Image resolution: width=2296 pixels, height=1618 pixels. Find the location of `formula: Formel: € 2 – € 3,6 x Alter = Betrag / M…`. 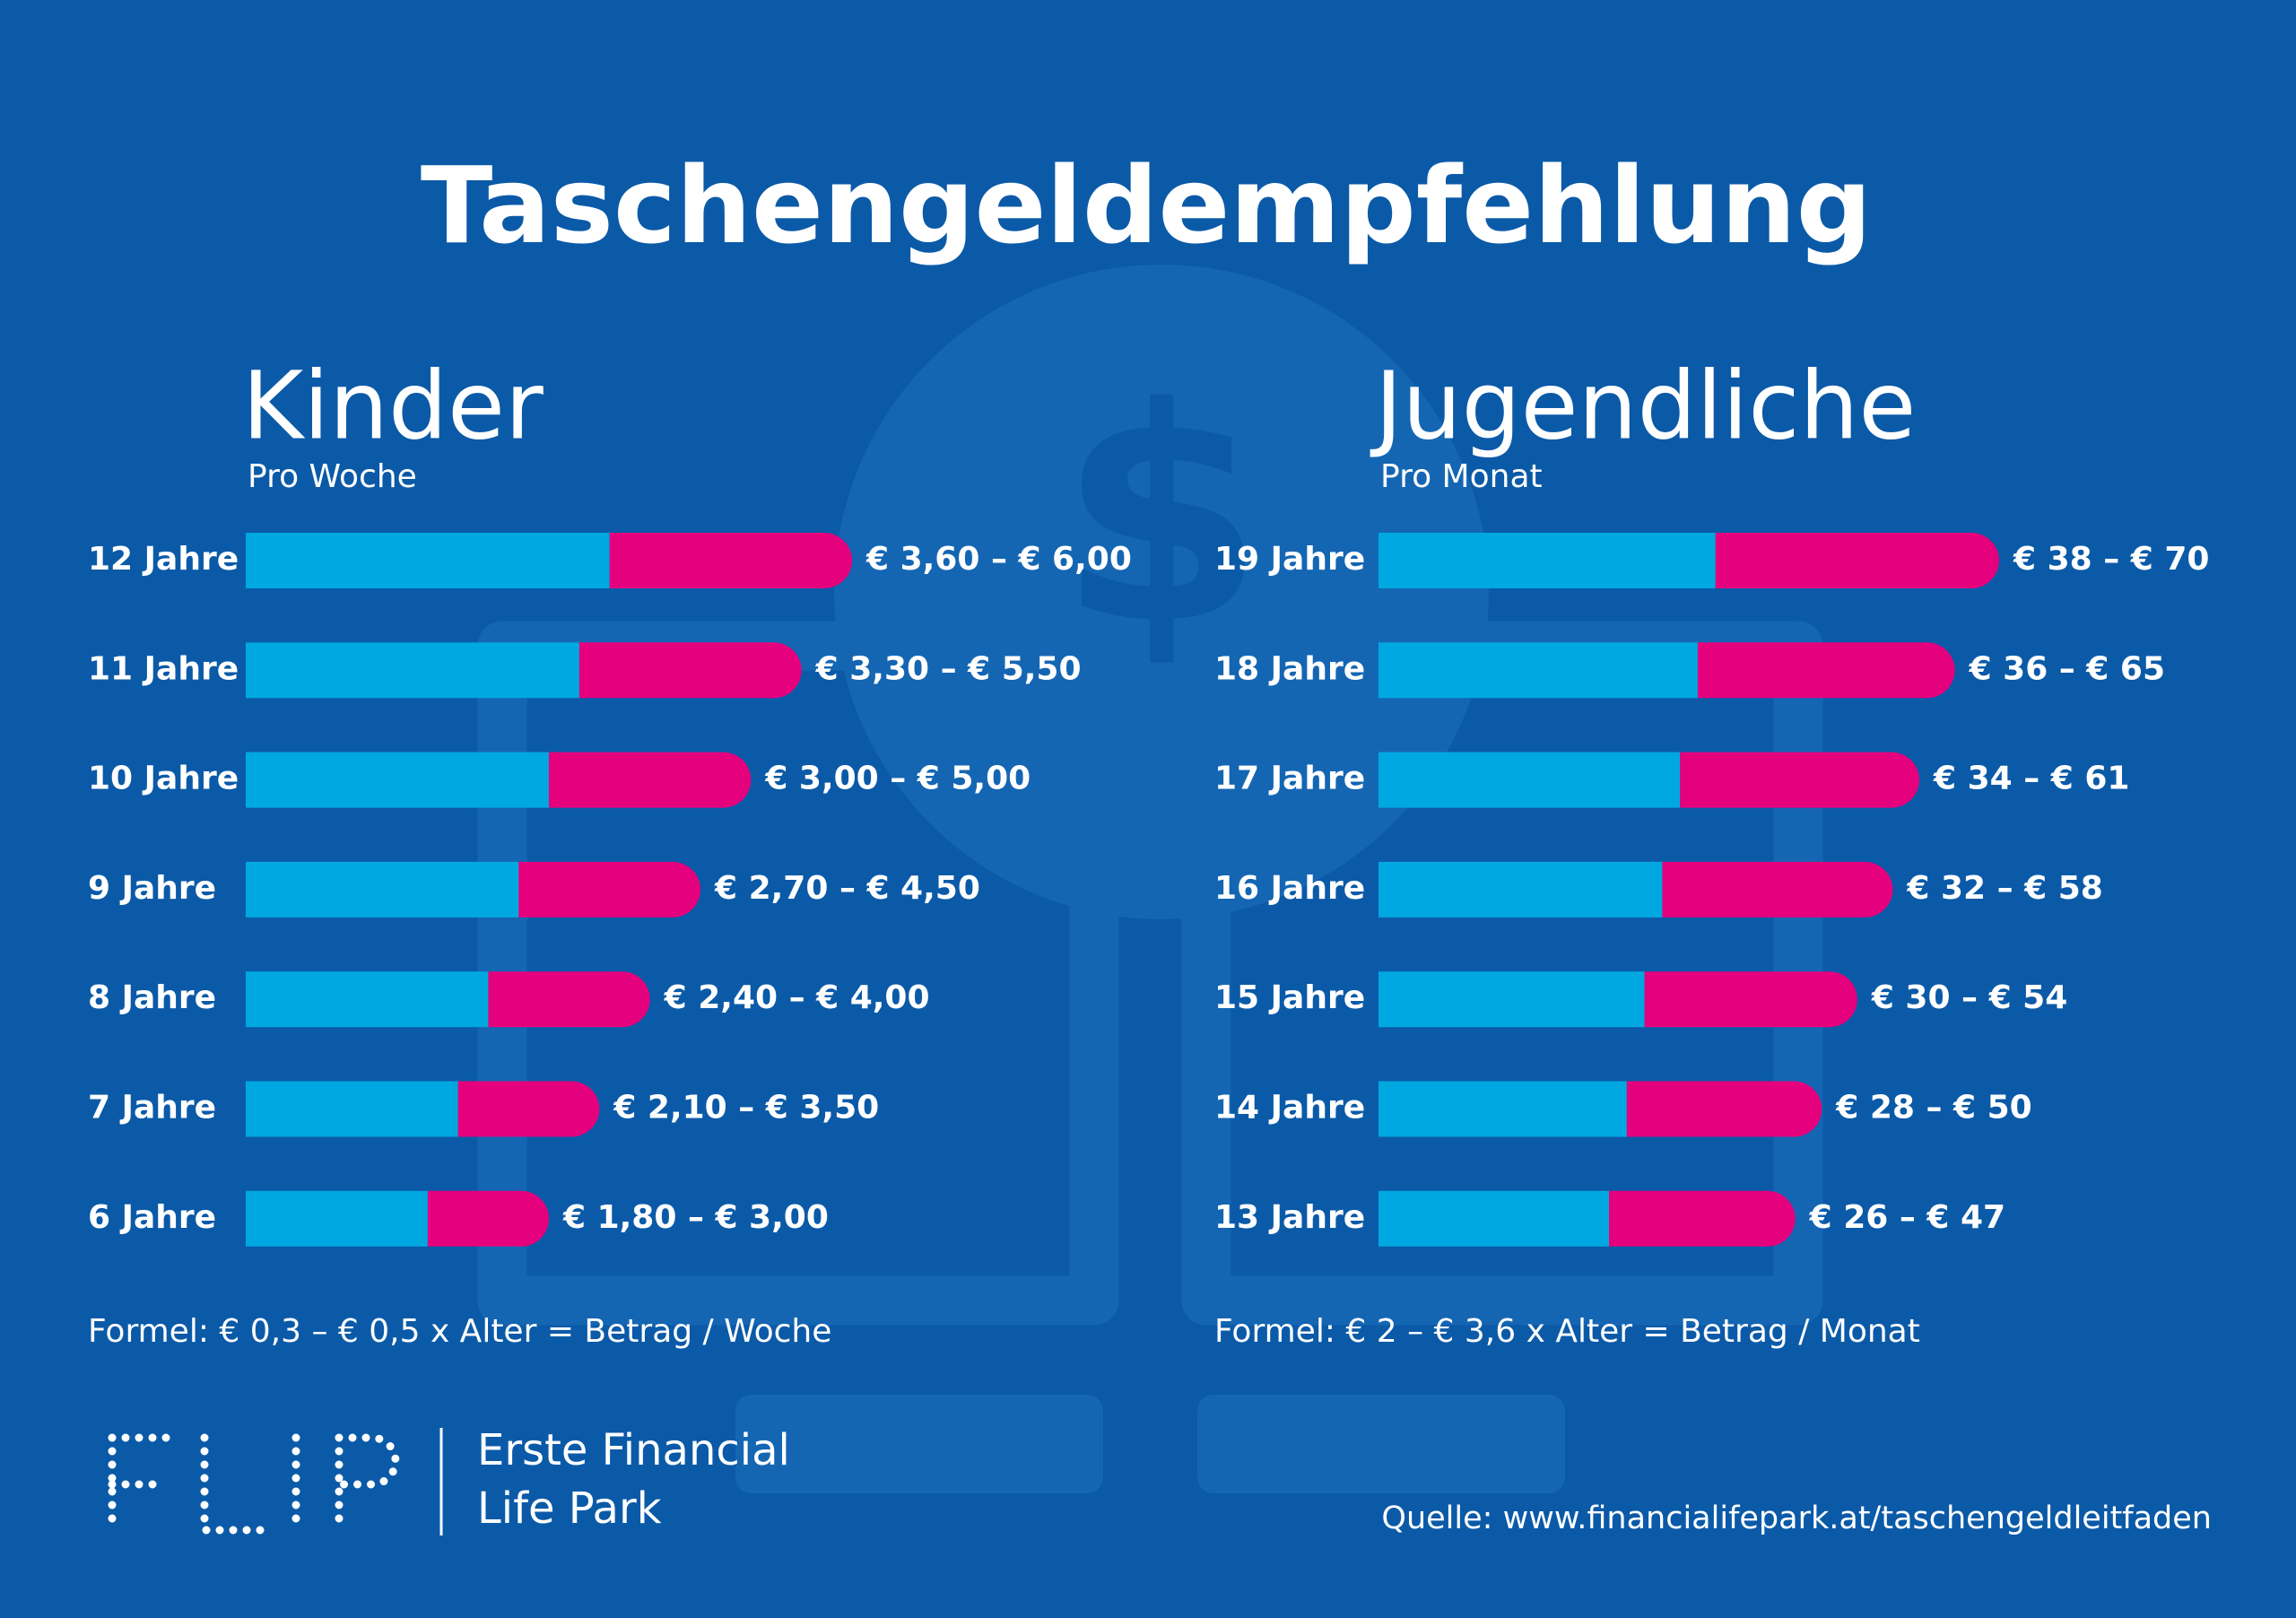

formula: Formel: € 2 – € 3,6 x Alter = Betrag / M… is located at coordinates (1567, 1331).